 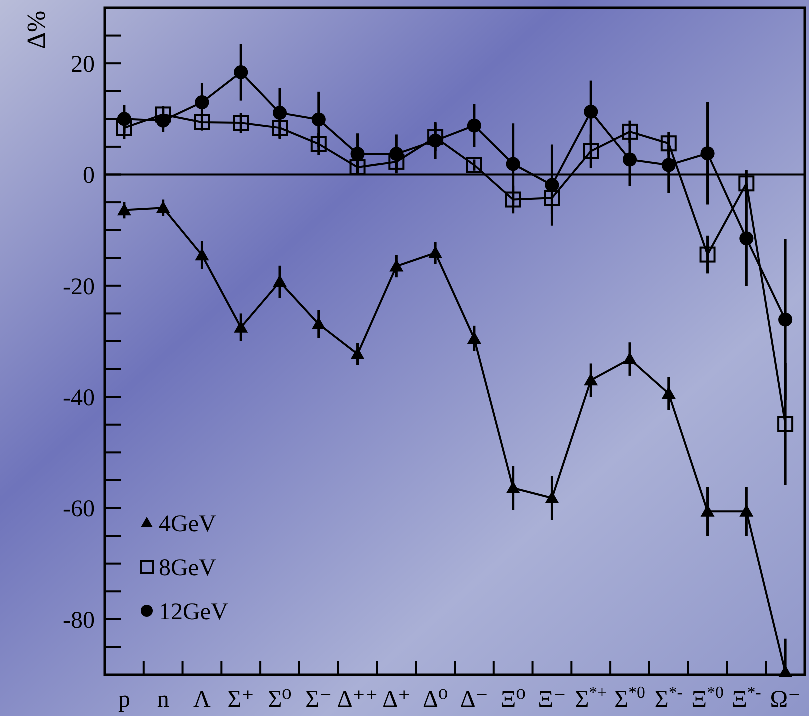 I want to click on x-tick-label: n, so click(x=163, y=700).